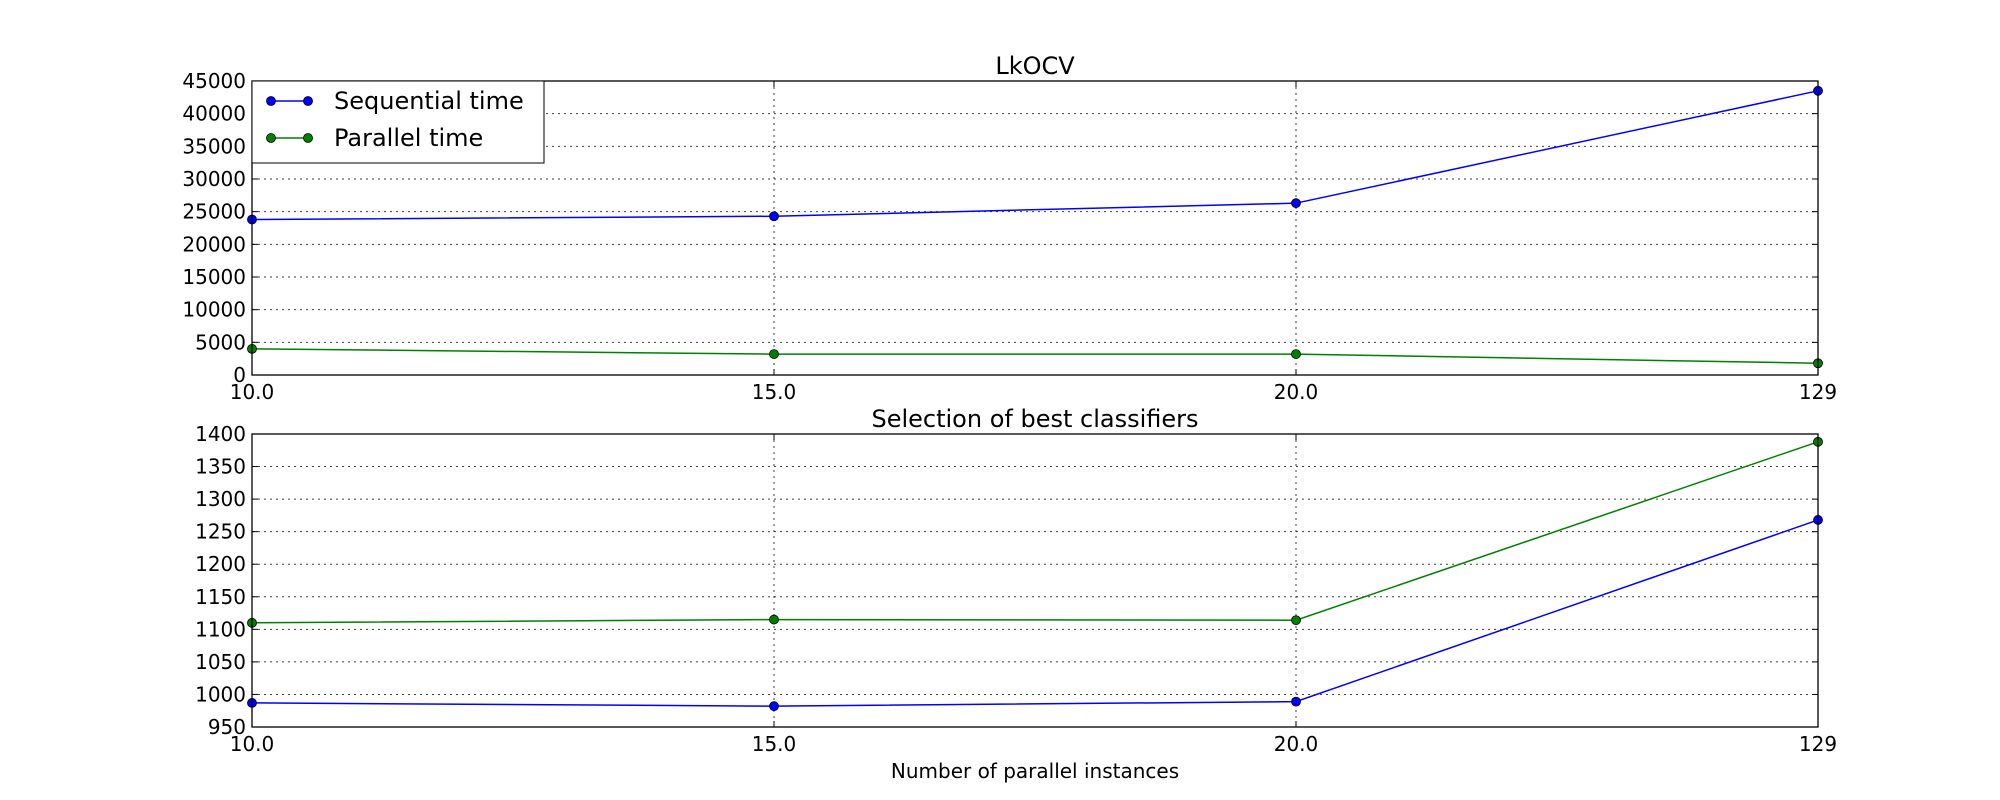 This screenshot has height=800, width=2000. What do you see at coordinates (220, 434) in the screenshot?
I see `y-tick-label: 1400` at bounding box center [220, 434].